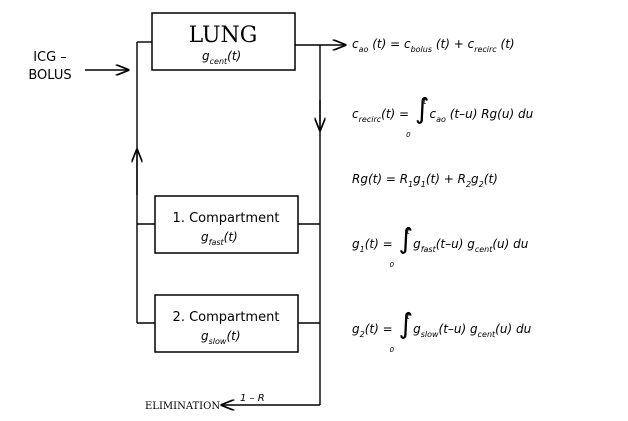 The height and width of the screenshot is (421, 628). I want to click on compartment-function: gfast(t), so click(219, 238).